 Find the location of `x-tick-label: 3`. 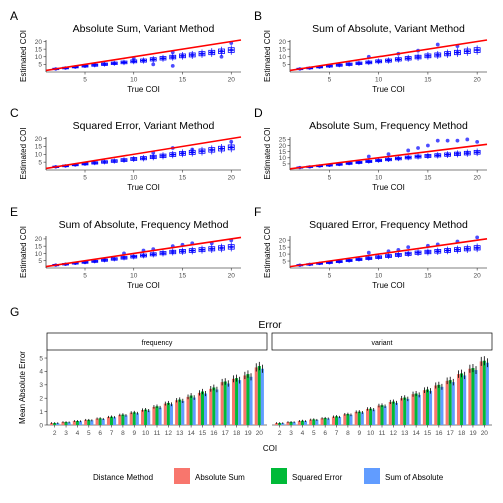

x-tick-label: 3 is located at coordinates (291, 433).